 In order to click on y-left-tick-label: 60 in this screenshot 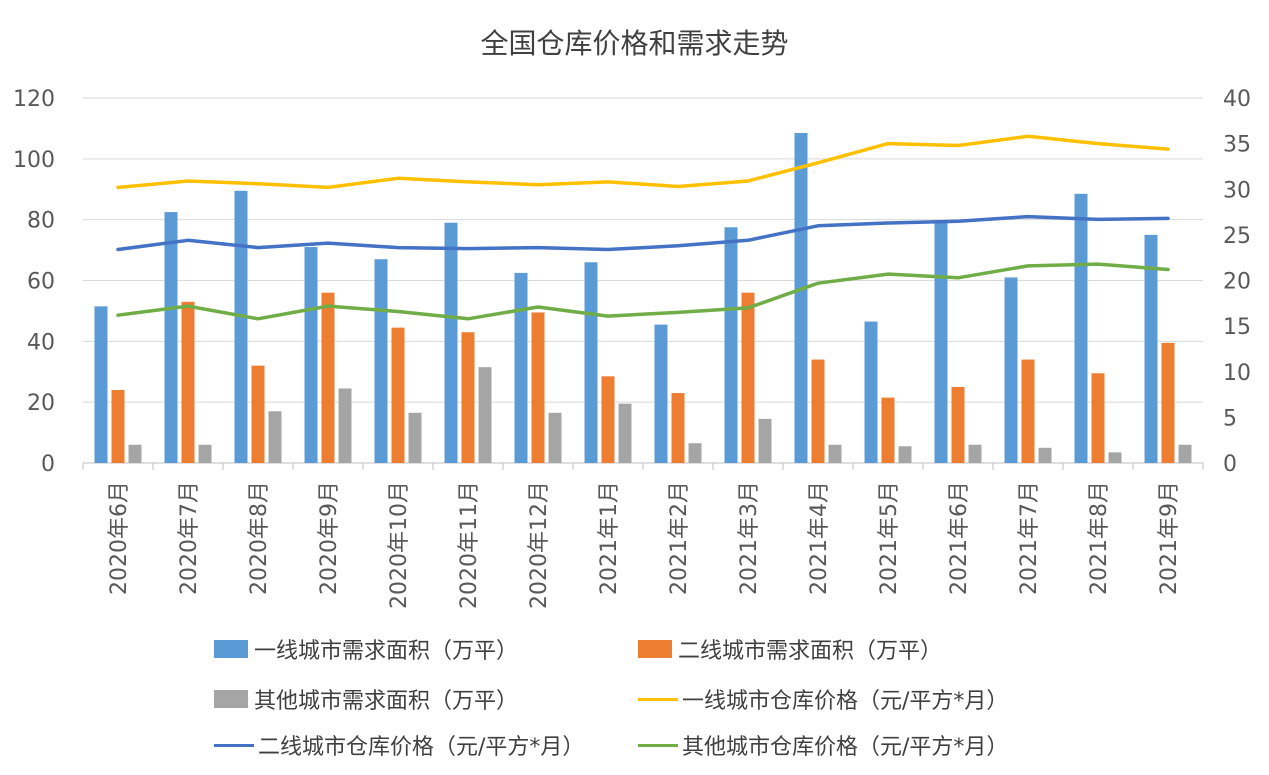, I will do `click(41, 282)`.